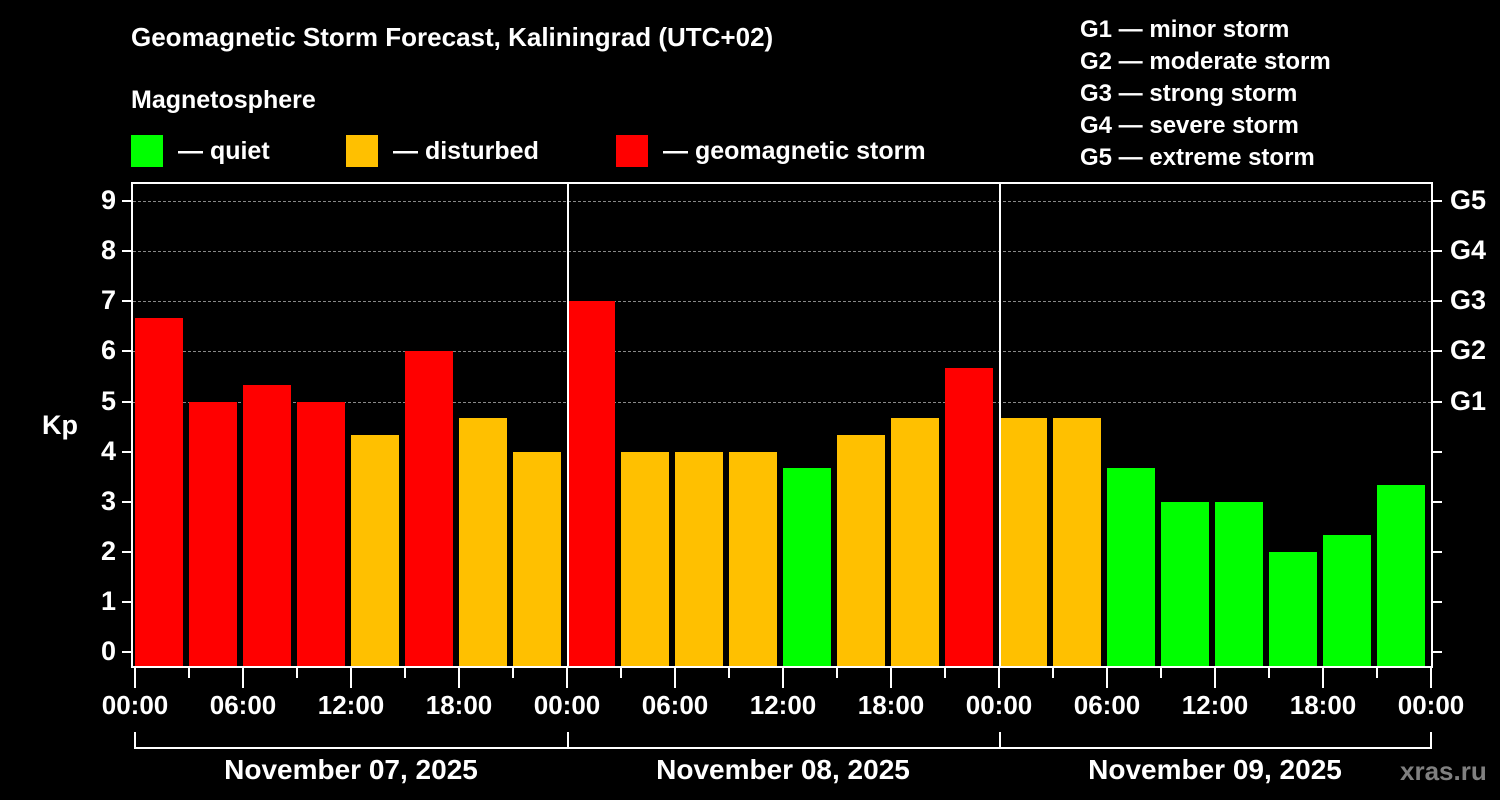 This screenshot has width=1500, height=800. Describe the element at coordinates (223, 100) in the screenshot. I see `legend-title: Magnetosphere` at that location.